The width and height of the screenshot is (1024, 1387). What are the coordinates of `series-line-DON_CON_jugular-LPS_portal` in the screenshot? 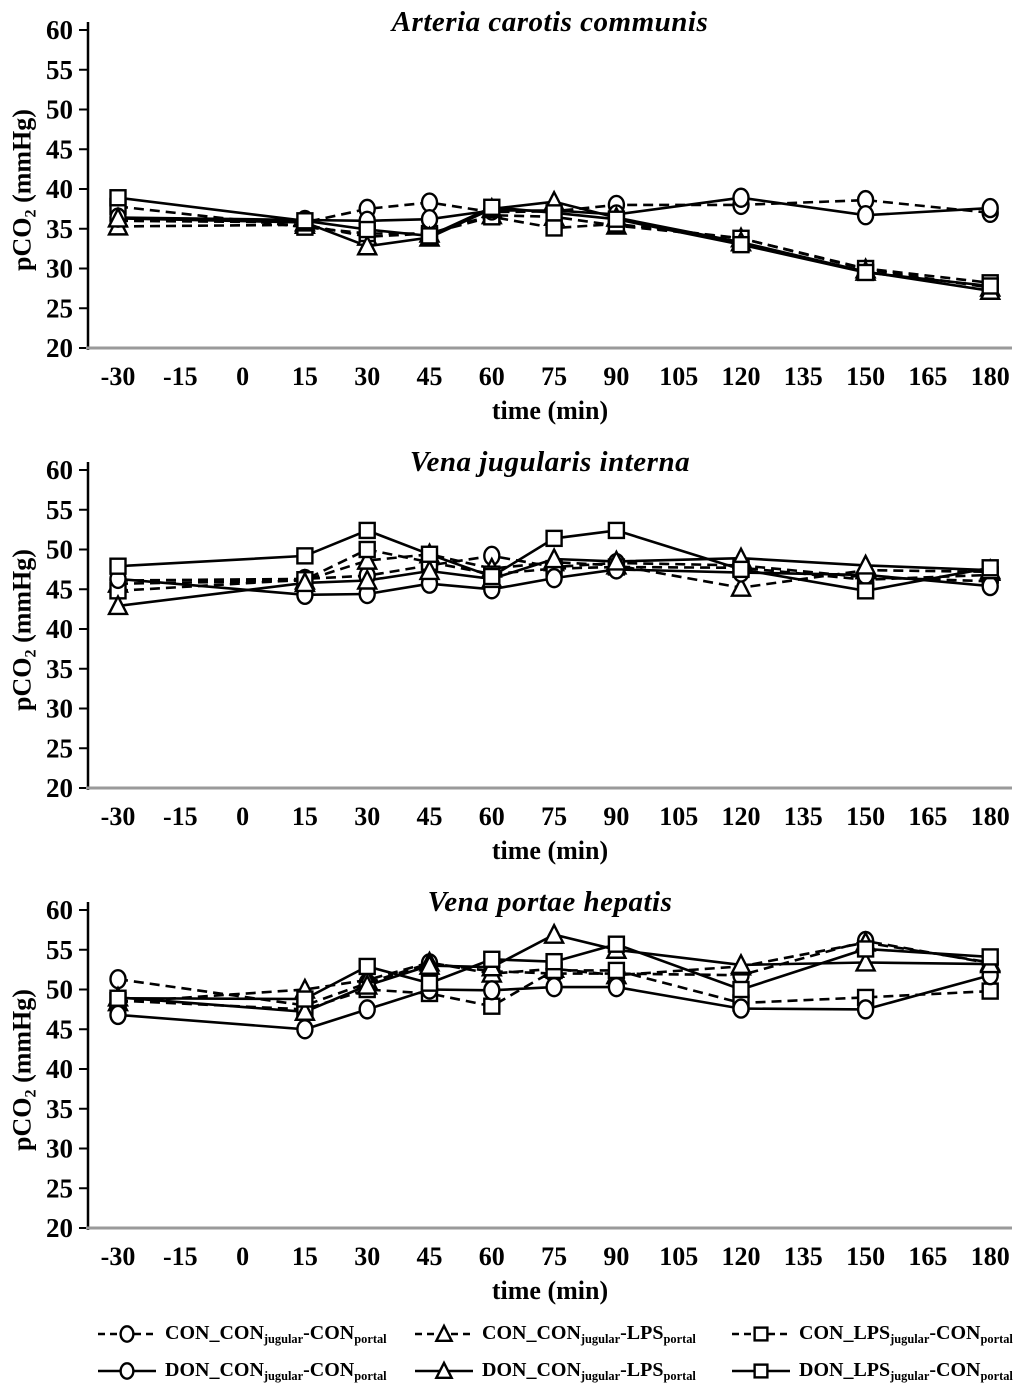 It's located at (554, 246).